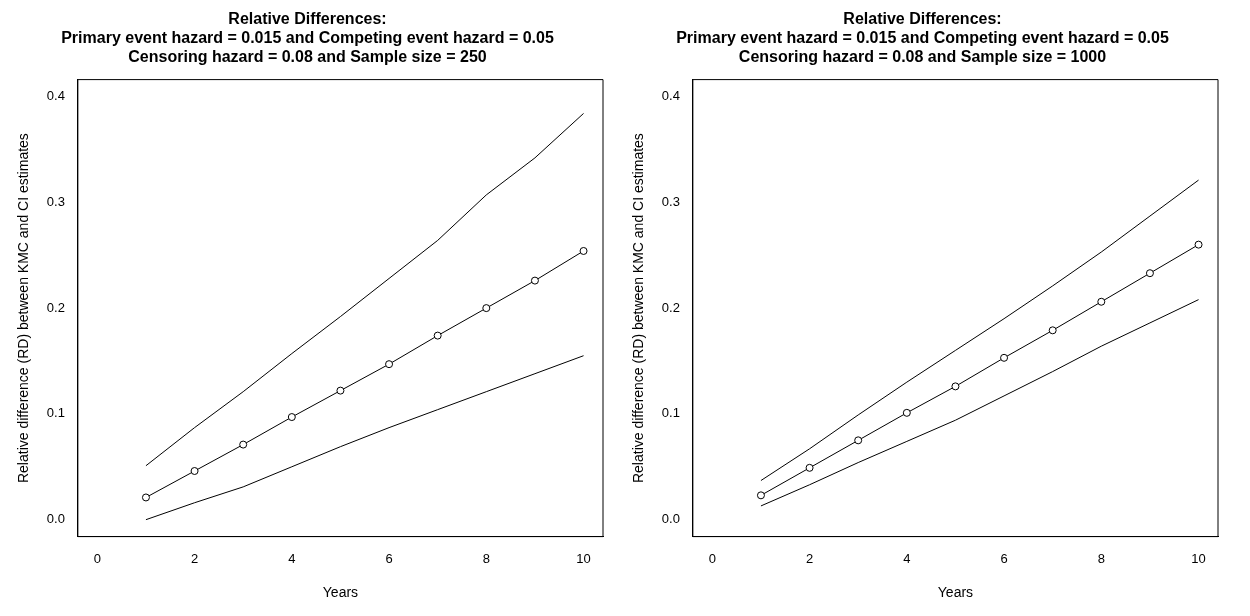 This screenshot has width=1250, height=616. Describe the element at coordinates (922, 57) in the screenshot. I see `text: Censoring hazard = 0.08 and Sample size = 1000` at that location.